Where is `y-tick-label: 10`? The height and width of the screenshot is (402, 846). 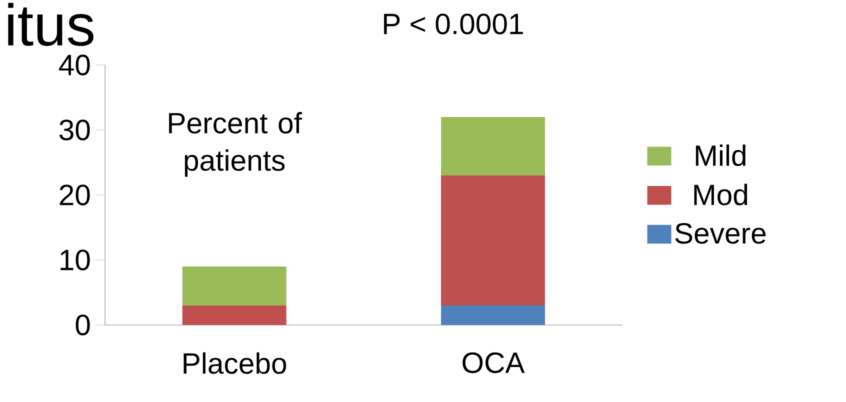
y-tick-label: 10 is located at coordinates (75, 260).